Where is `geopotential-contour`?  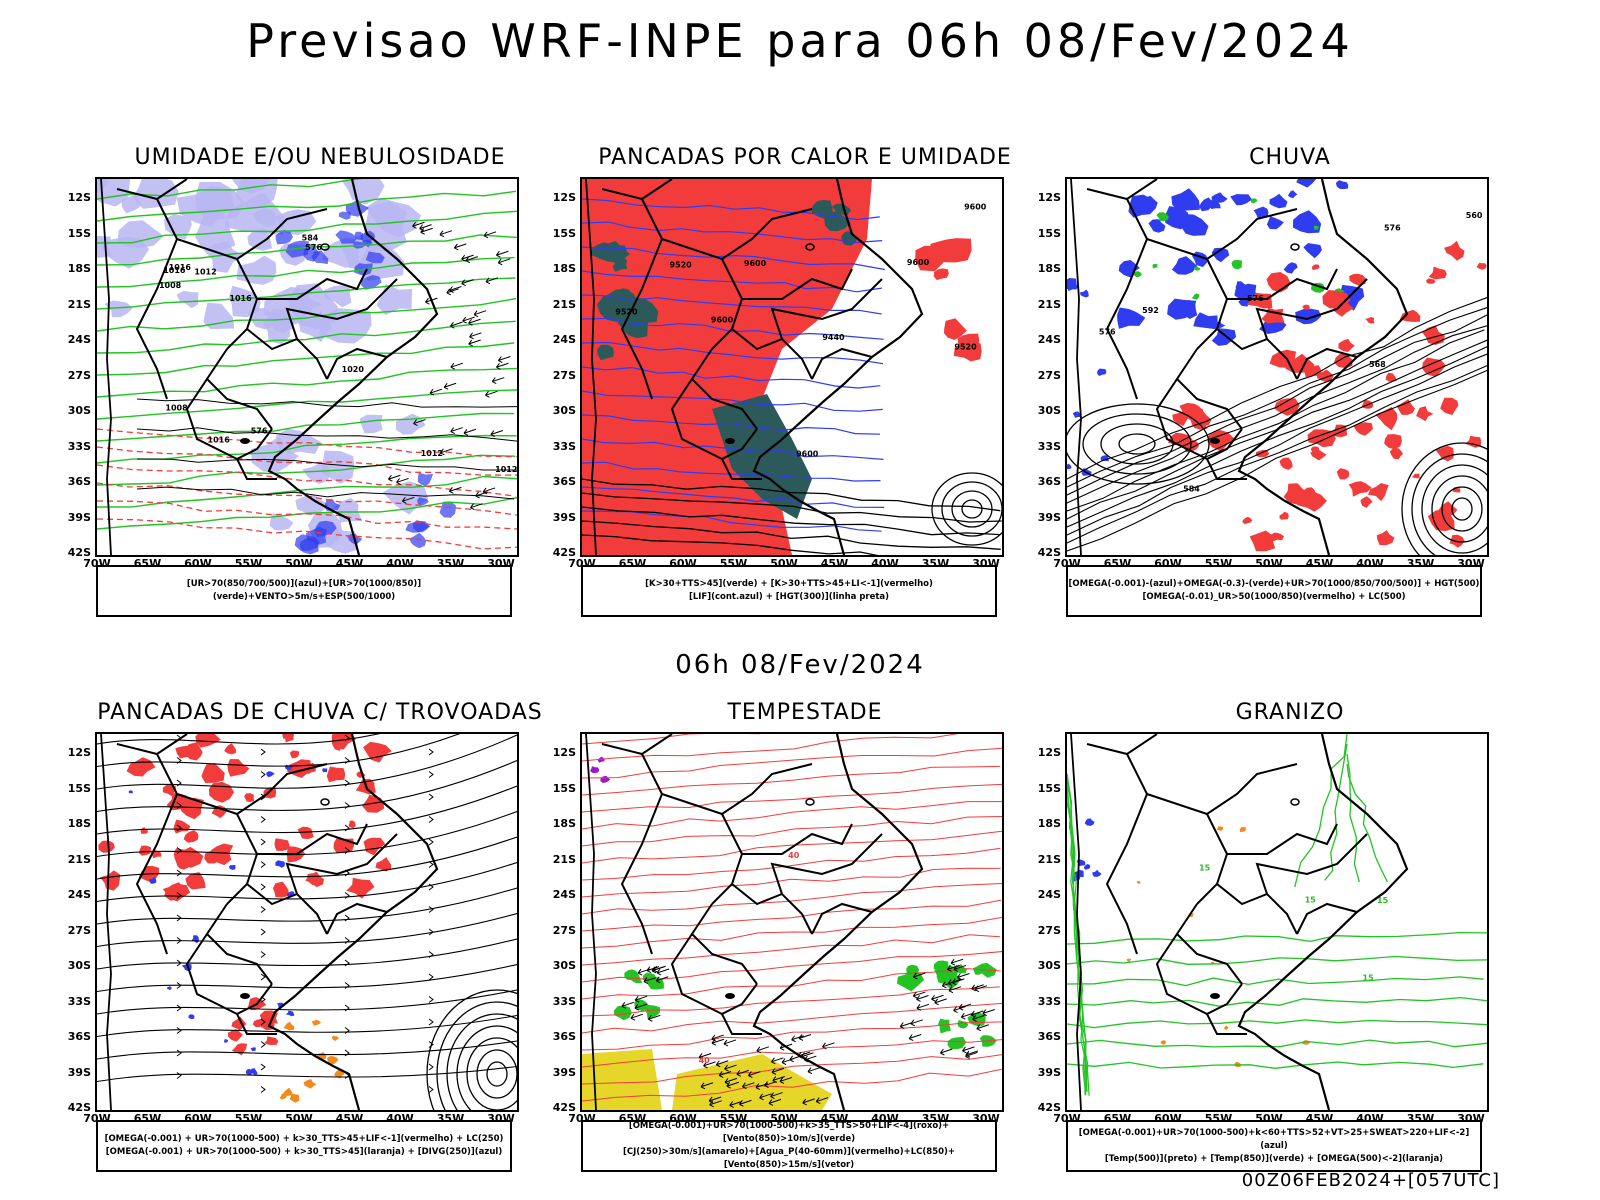
geopotential-contour is located at coordinates (306, 480).